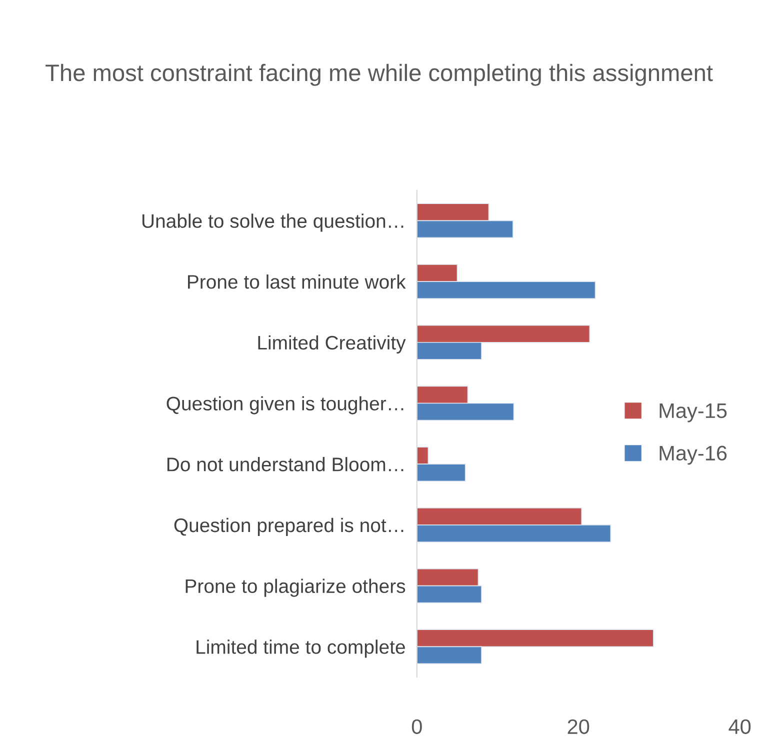 The width and height of the screenshot is (758, 749). Describe the element at coordinates (739, 726) in the screenshot. I see `x-tick-label: 40` at that location.